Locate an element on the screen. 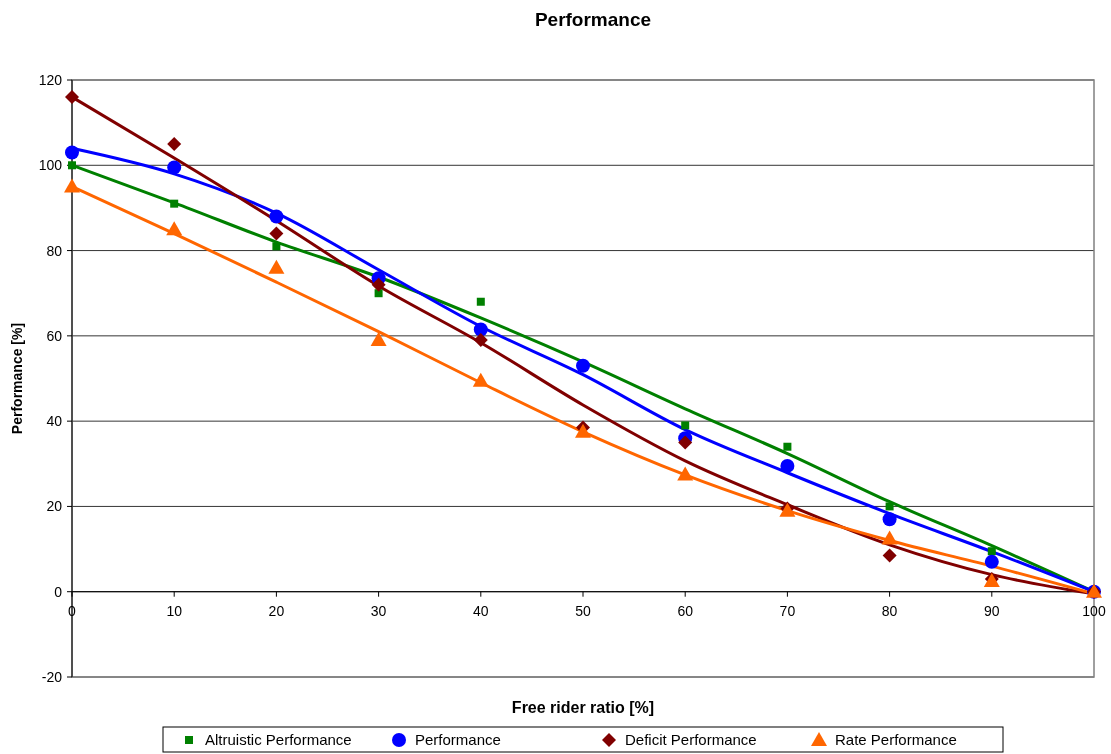 This screenshot has height=754, width=1111. y-axis-title: Performance [%] is located at coordinates (17, 378).